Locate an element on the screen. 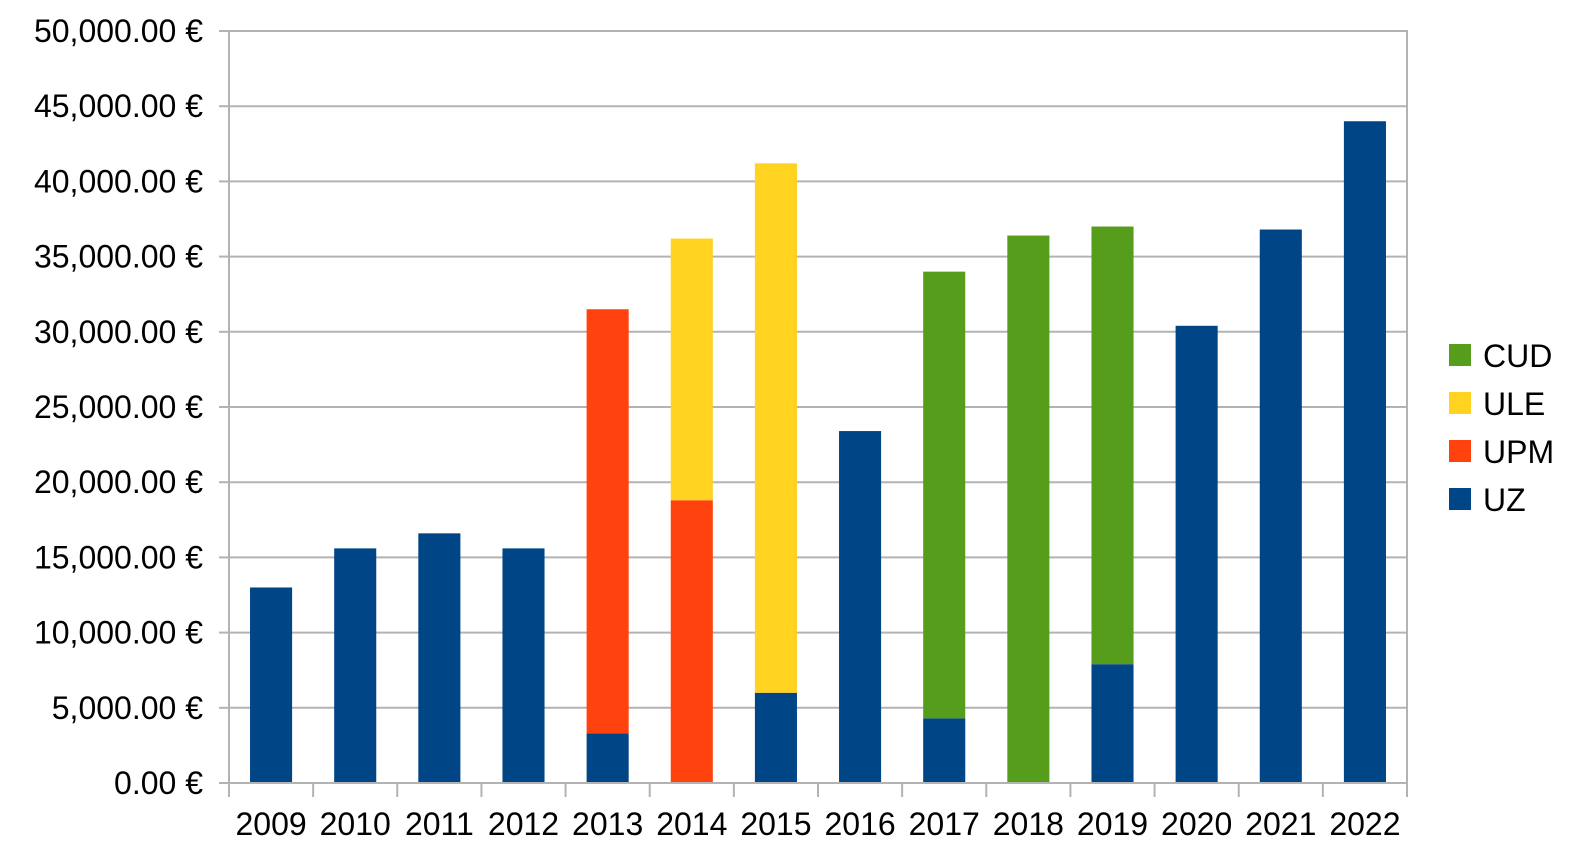 This screenshot has height=860, width=1582. x-tick-label: 2010 is located at coordinates (355, 824).